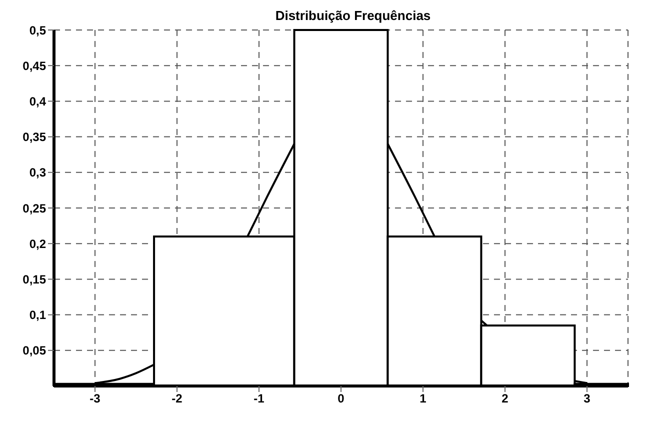  What do you see at coordinates (37, 173) in the screenshot?
I see `y-tick-label: 0,3` at bounding box center [37, 173].